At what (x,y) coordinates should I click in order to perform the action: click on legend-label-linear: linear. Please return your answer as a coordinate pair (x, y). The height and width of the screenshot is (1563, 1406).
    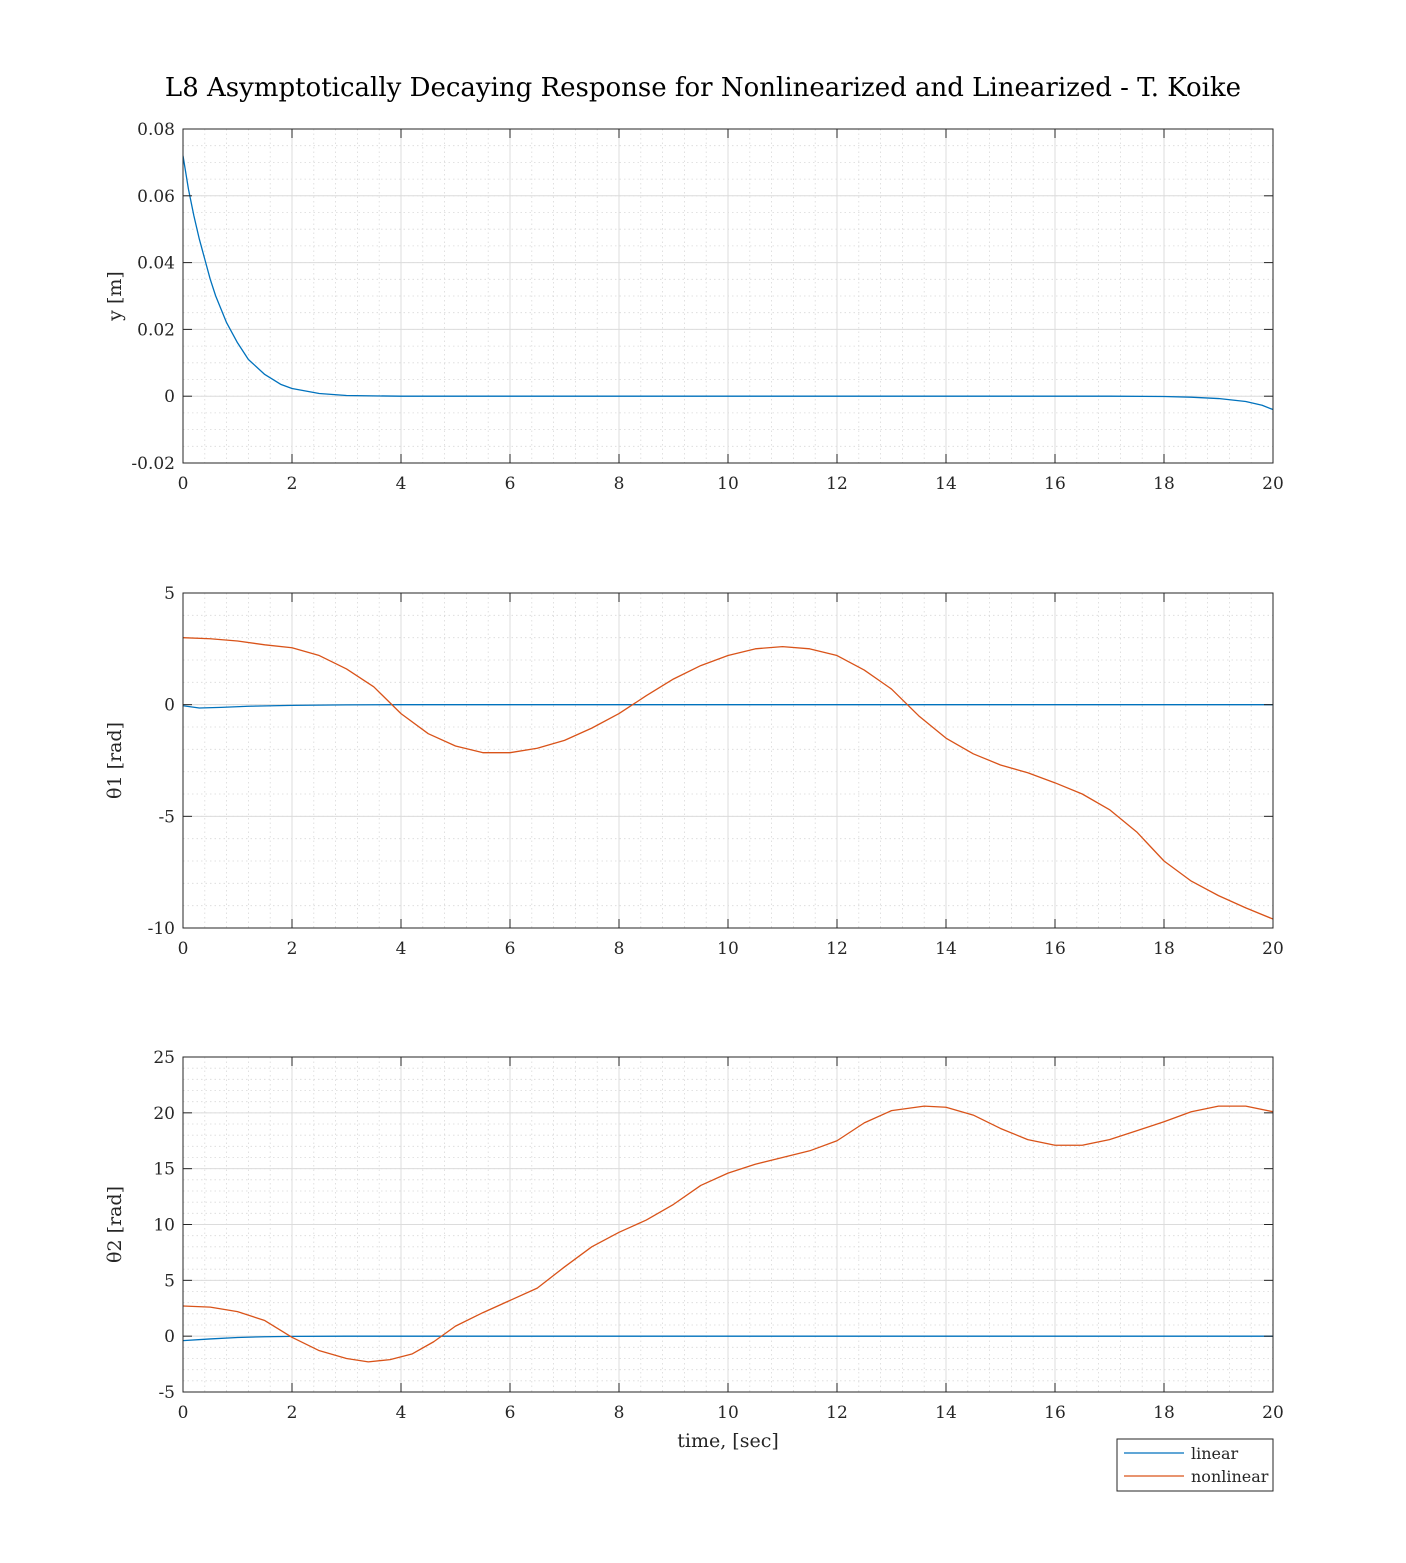
    Looking at the image, I should click on (1215, 1453).